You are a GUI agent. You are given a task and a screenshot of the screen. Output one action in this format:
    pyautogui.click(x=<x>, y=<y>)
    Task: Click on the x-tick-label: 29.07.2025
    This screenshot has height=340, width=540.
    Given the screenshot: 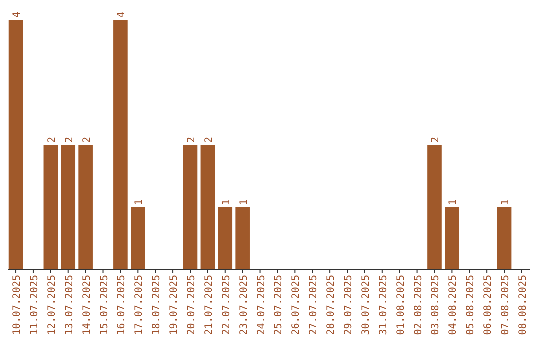 What is the action you would take?
    pyautogui.click(x=349, y=305)
    